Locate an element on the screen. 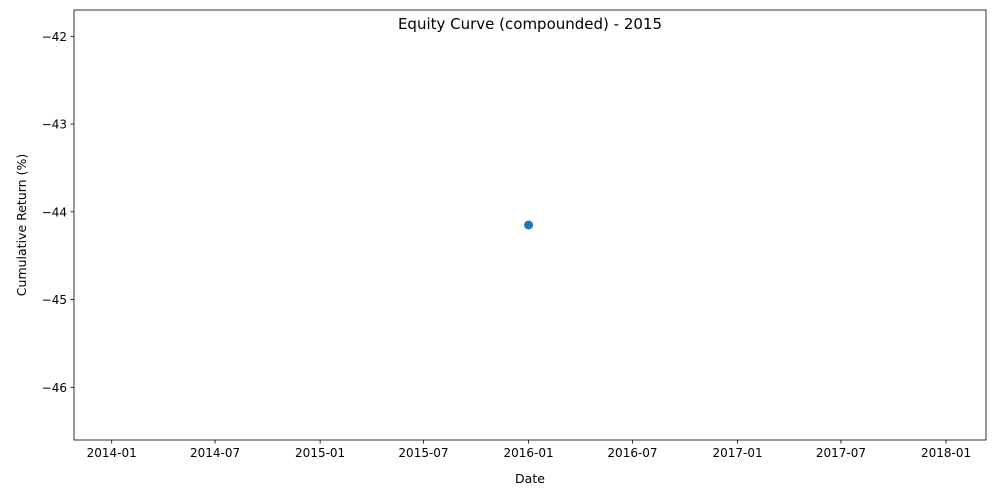 This screenshot has height=500, width=1000. x-tick-label: 2016-07 is located at coordinates (632, 453).